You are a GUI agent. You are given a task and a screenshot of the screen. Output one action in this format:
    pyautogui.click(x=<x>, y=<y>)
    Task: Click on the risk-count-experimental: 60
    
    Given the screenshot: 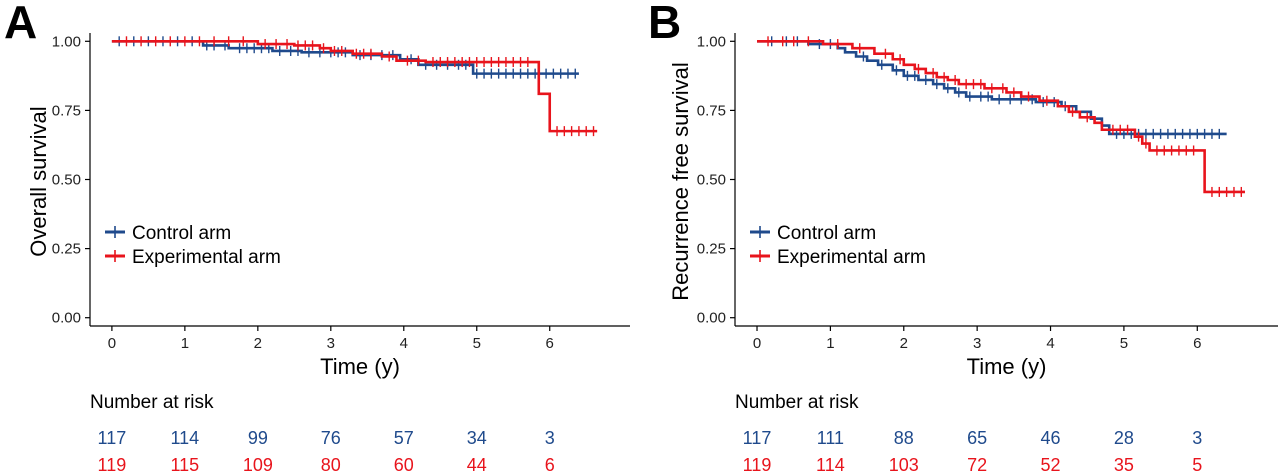 What is the action you would take?
    pyautogui.click(x=404, y=464)
    